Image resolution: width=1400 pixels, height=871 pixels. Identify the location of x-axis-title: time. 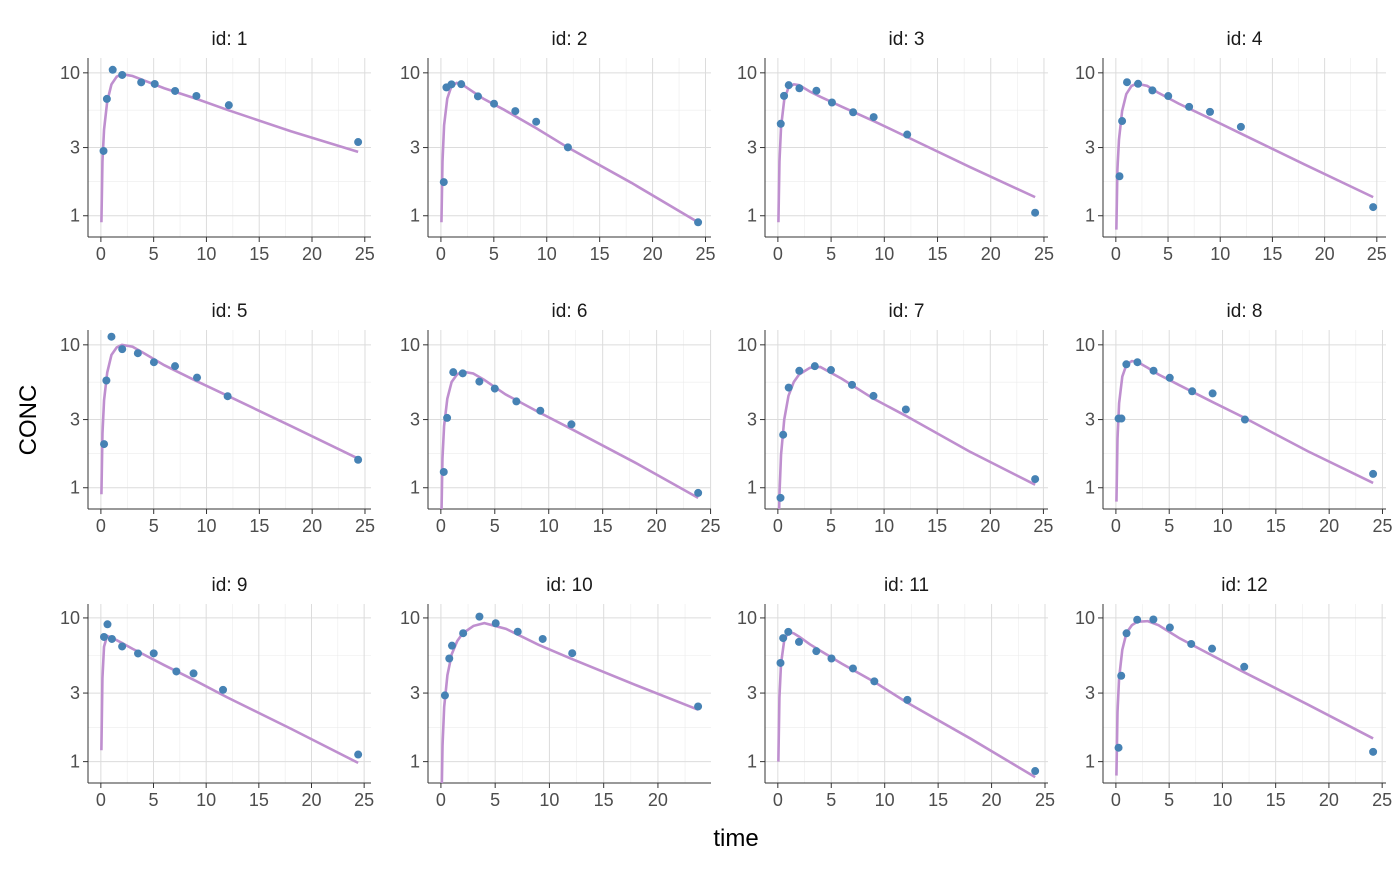
(735, 838).